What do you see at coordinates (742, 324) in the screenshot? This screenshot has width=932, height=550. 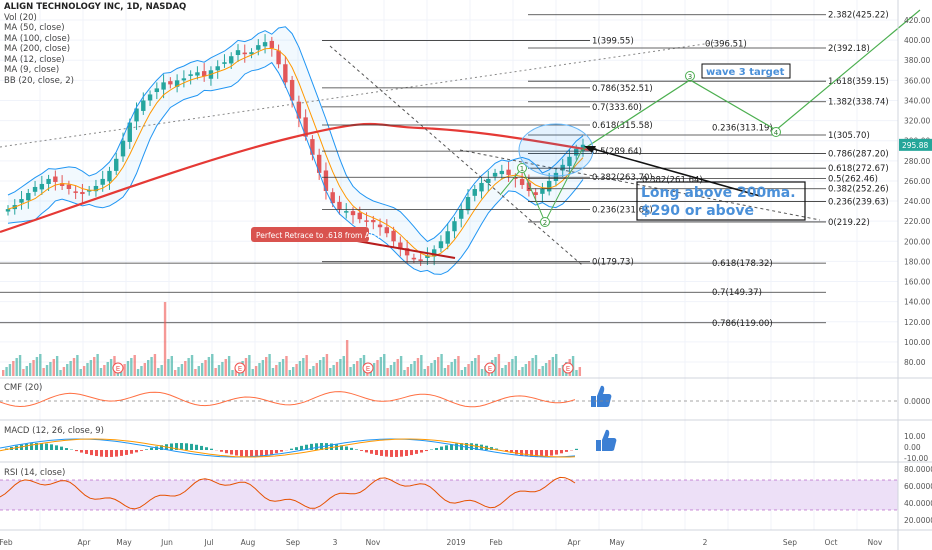 I see `fib-ext-label: 0.786(119.00)` at bounding box center [742, 324].